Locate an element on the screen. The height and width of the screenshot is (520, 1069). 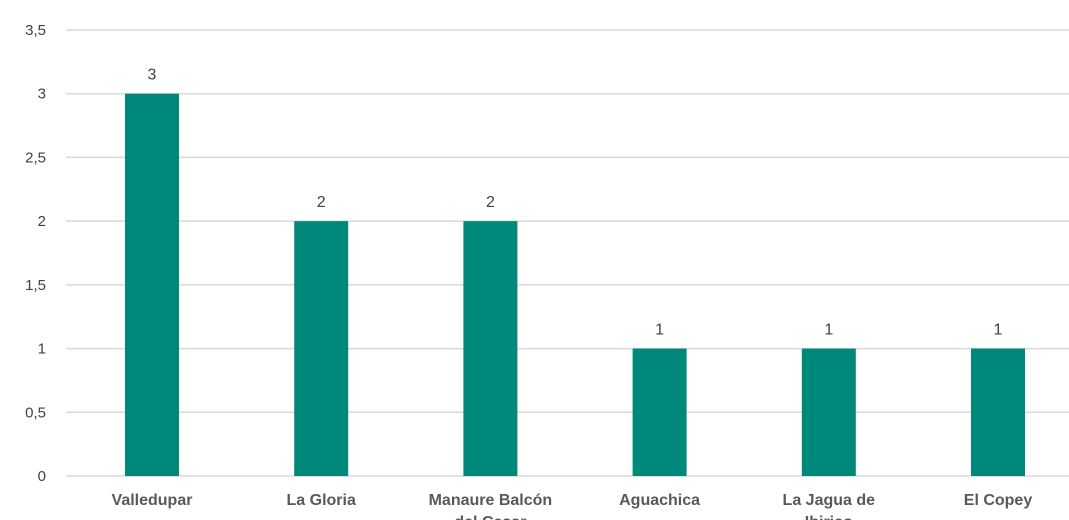
y-tick-label: 1,5 is located at coordinates (35, 285).